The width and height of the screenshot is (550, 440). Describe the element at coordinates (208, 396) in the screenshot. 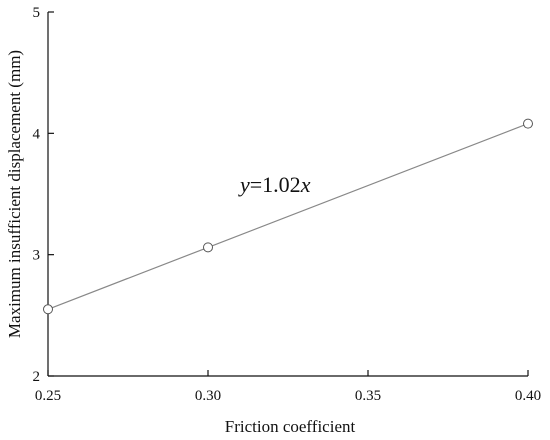

I see `x-tick-label: 0.30` at that location.